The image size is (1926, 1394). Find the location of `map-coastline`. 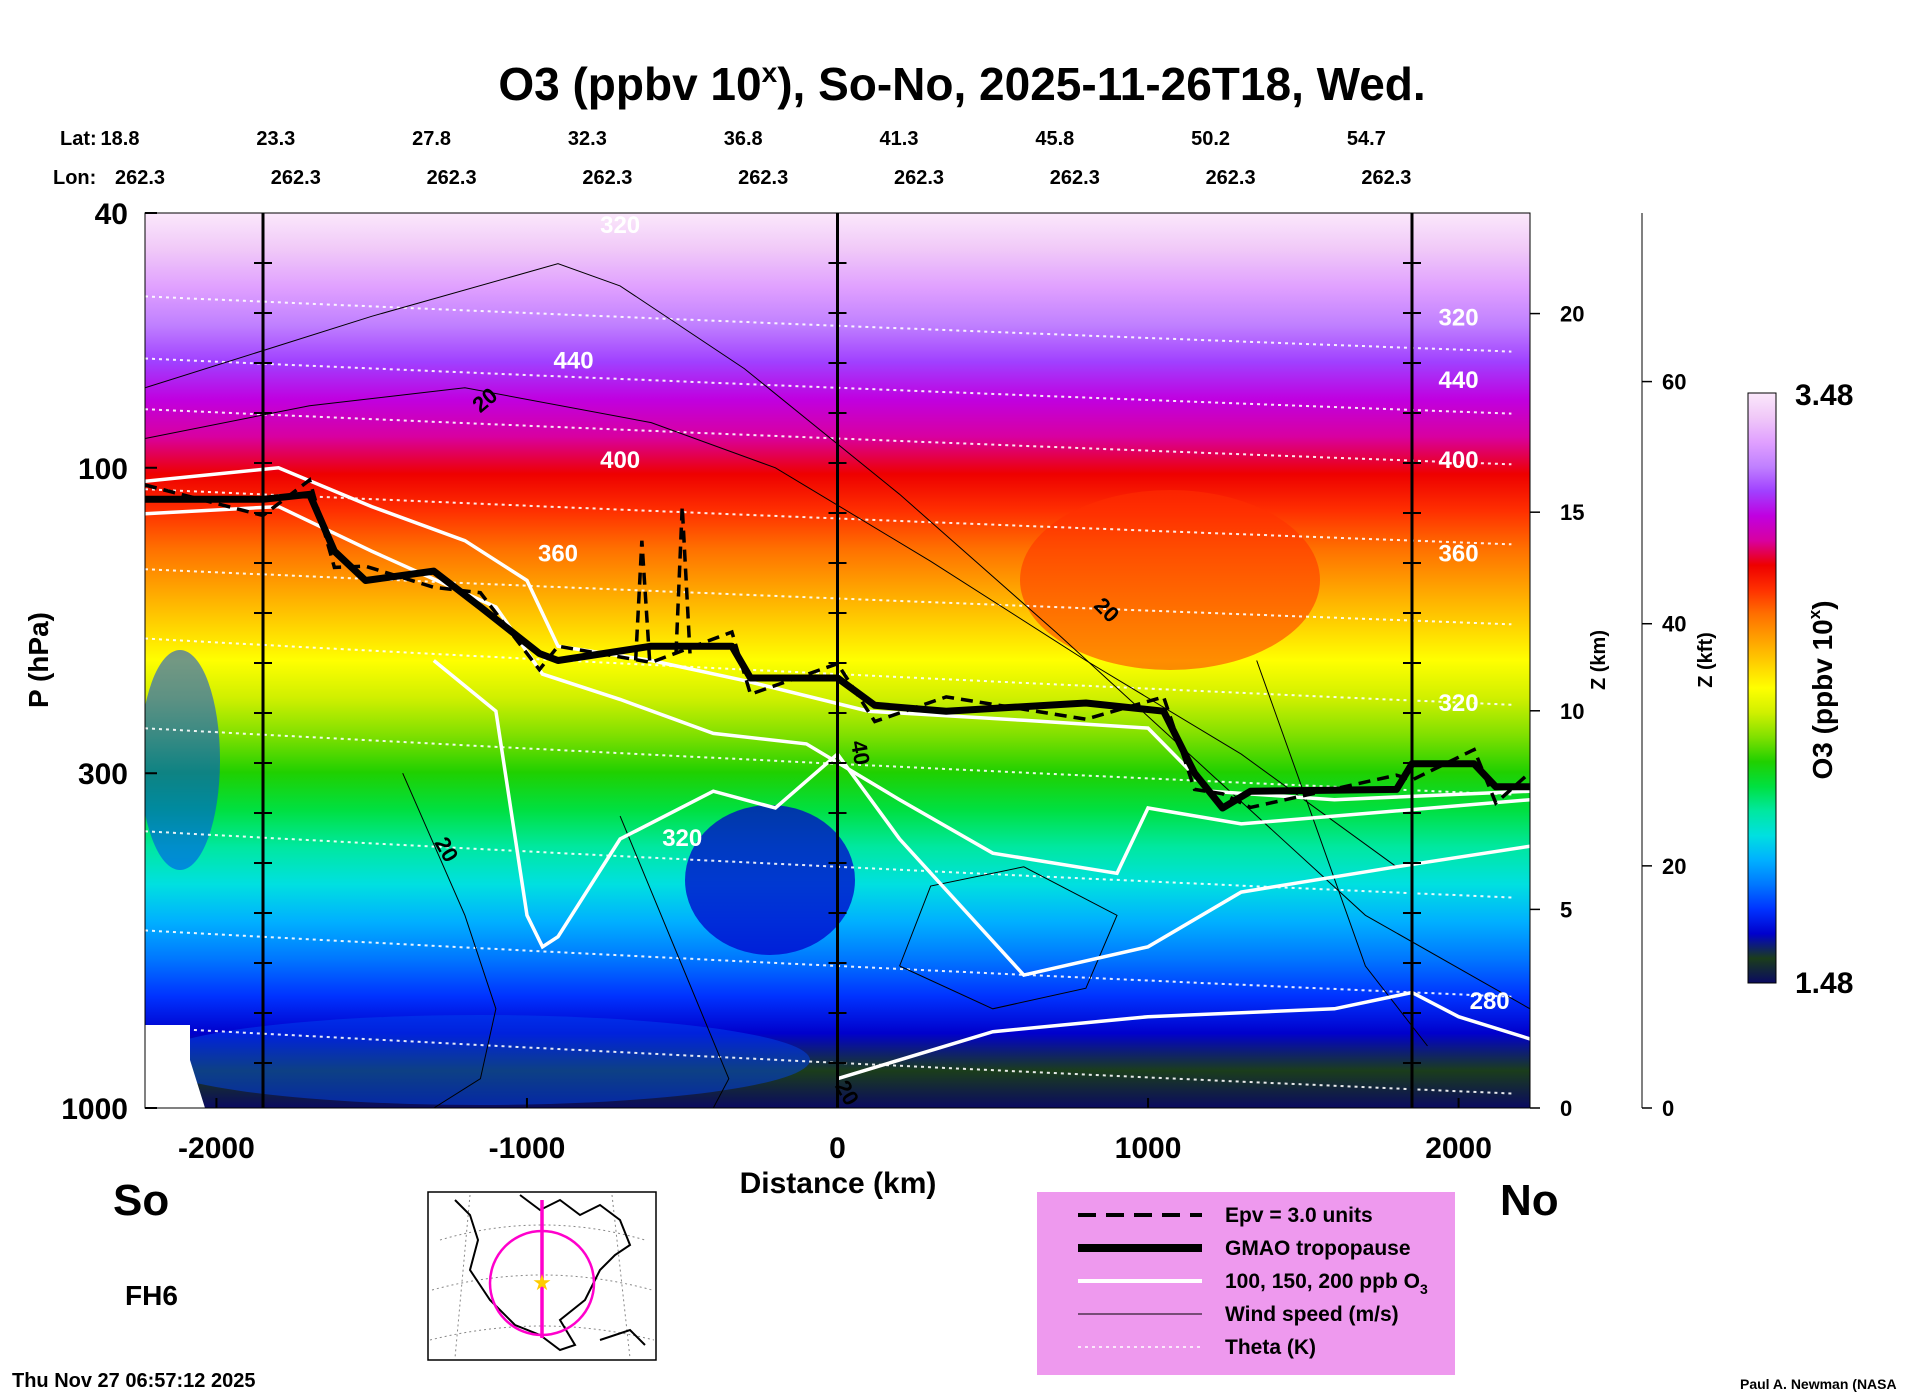

map-coastline is located at coordinates (550, 1273).